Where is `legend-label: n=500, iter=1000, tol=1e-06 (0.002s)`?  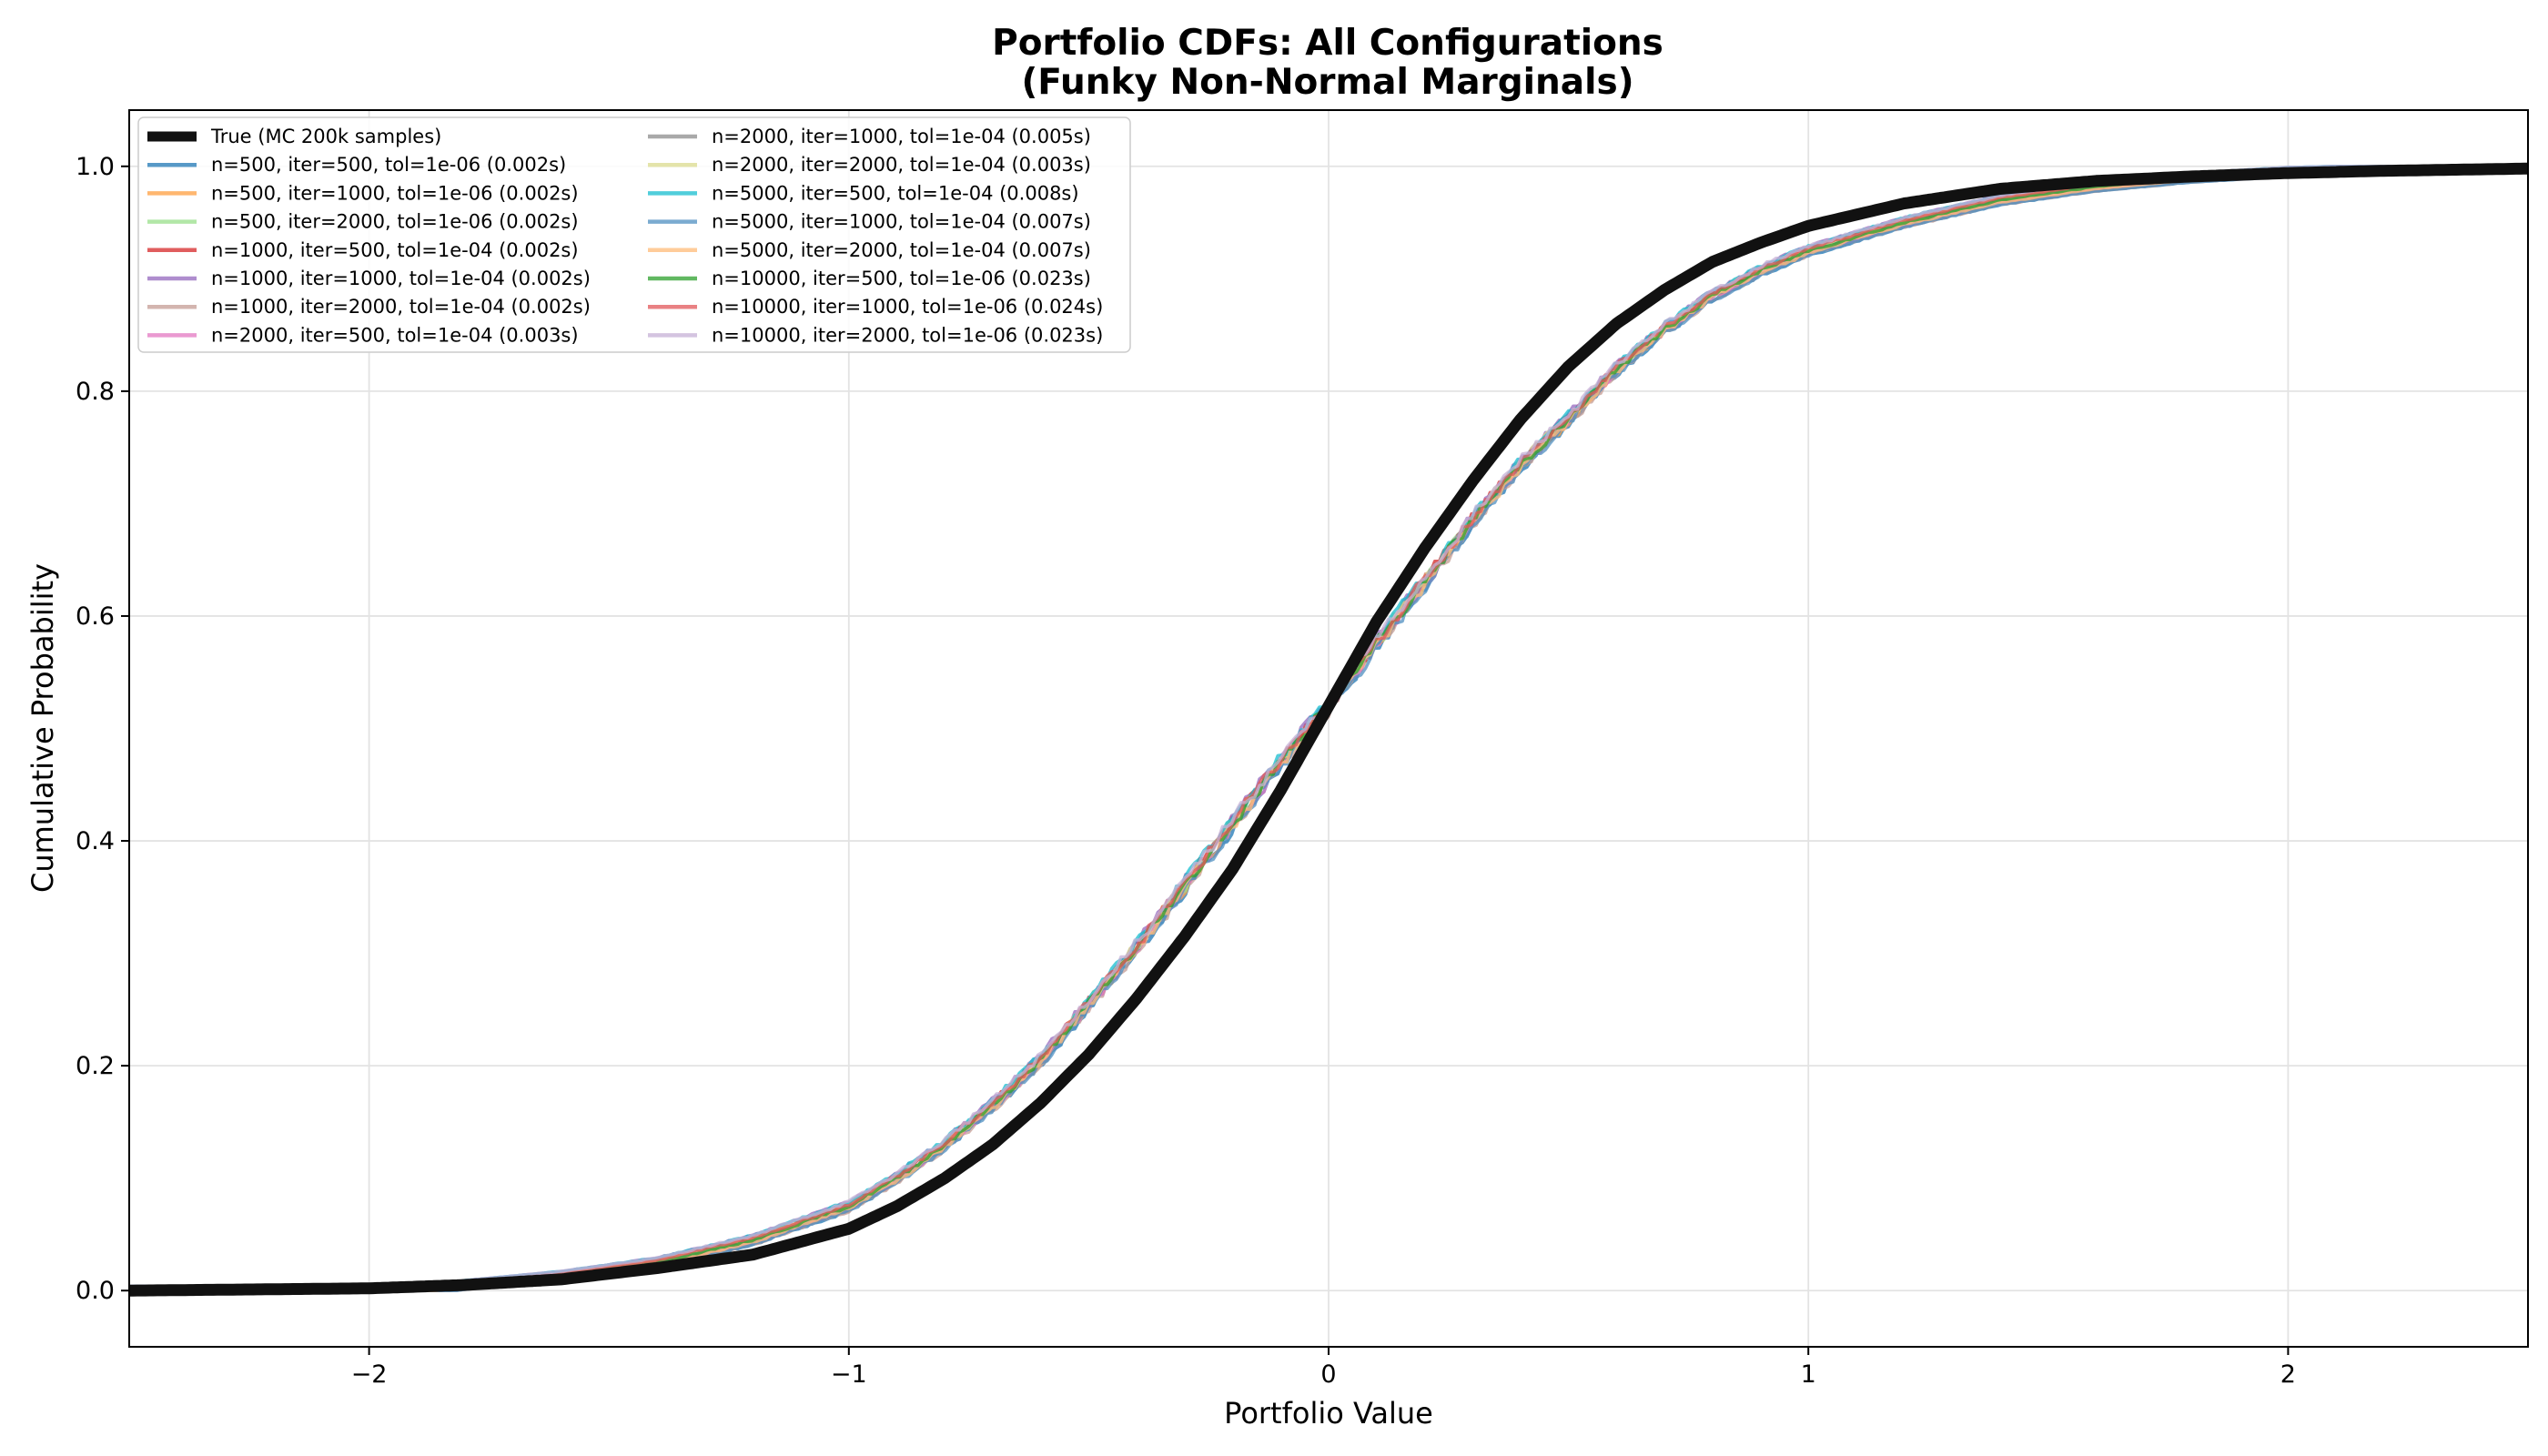
legend-label: n=500, iter=1000, tol=1e-06 (0.002s) is located at coordinates (395, 193).